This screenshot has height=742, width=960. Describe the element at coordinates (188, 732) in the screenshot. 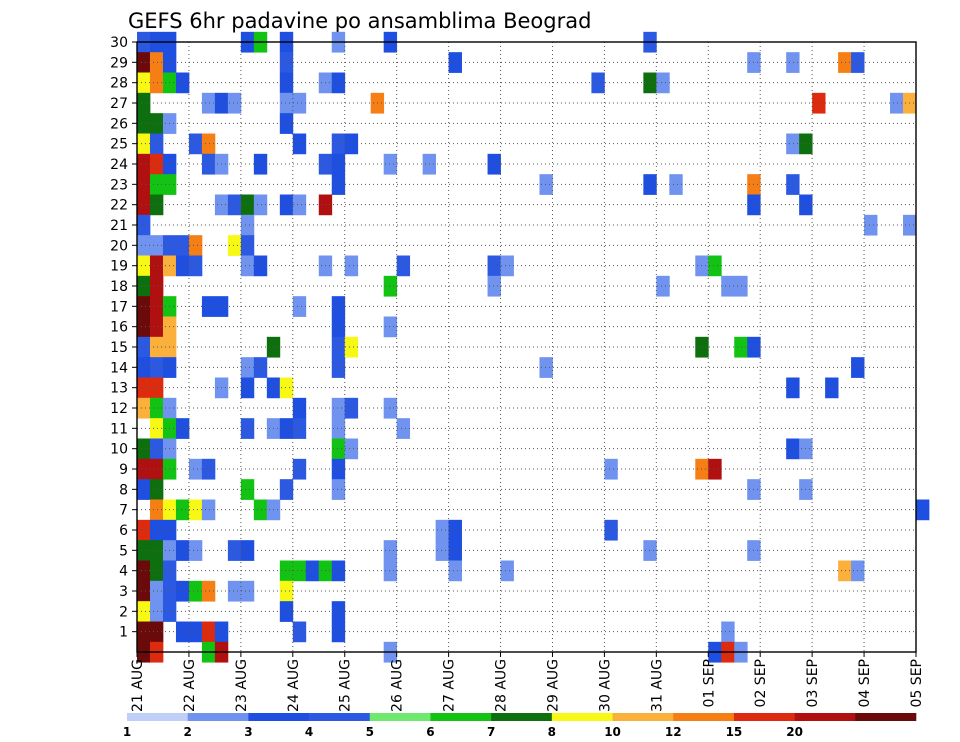

I see `colorbar-label: 2` at that location.